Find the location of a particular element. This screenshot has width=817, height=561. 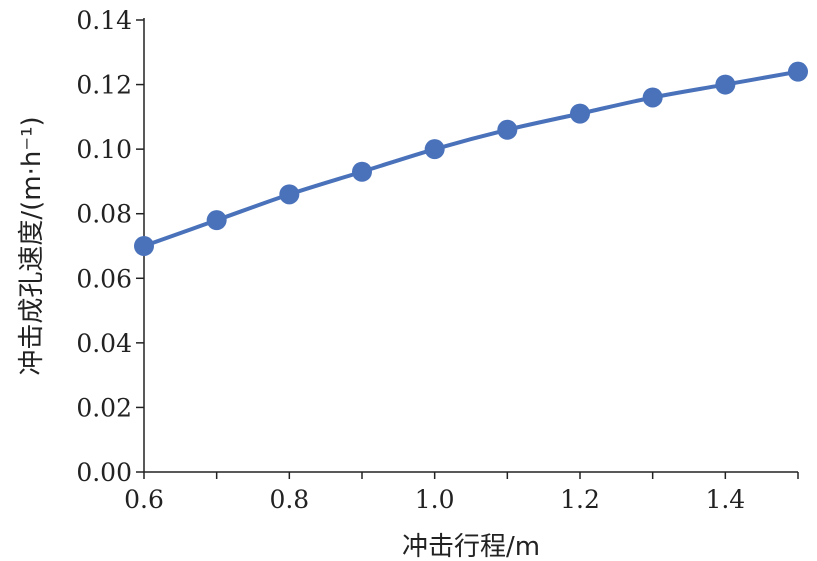

y-tick-label: 0.14 is located at coordinates (104, 20).